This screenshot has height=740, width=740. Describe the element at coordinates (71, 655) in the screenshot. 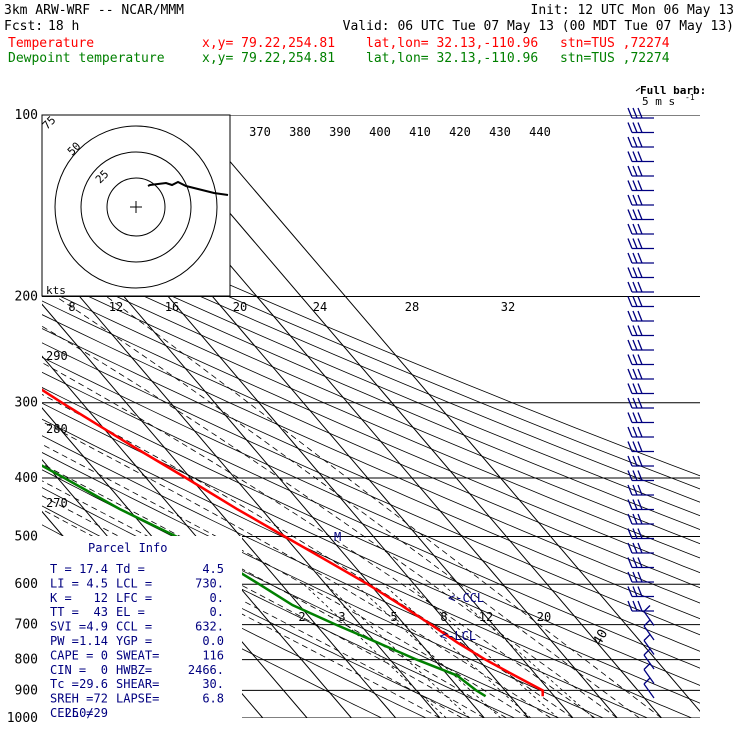

I see `parcel-row-6-col-0: CAPE =` at that location.